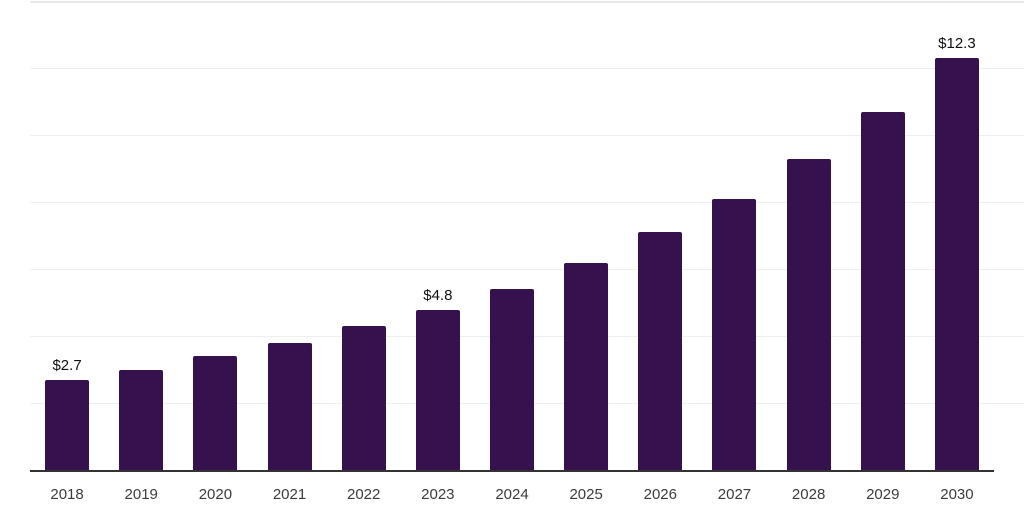 The image size is (1024, 512). Describe the element at coordinates (882, 291) in the screenshot. I see `bar-2029` at that location.